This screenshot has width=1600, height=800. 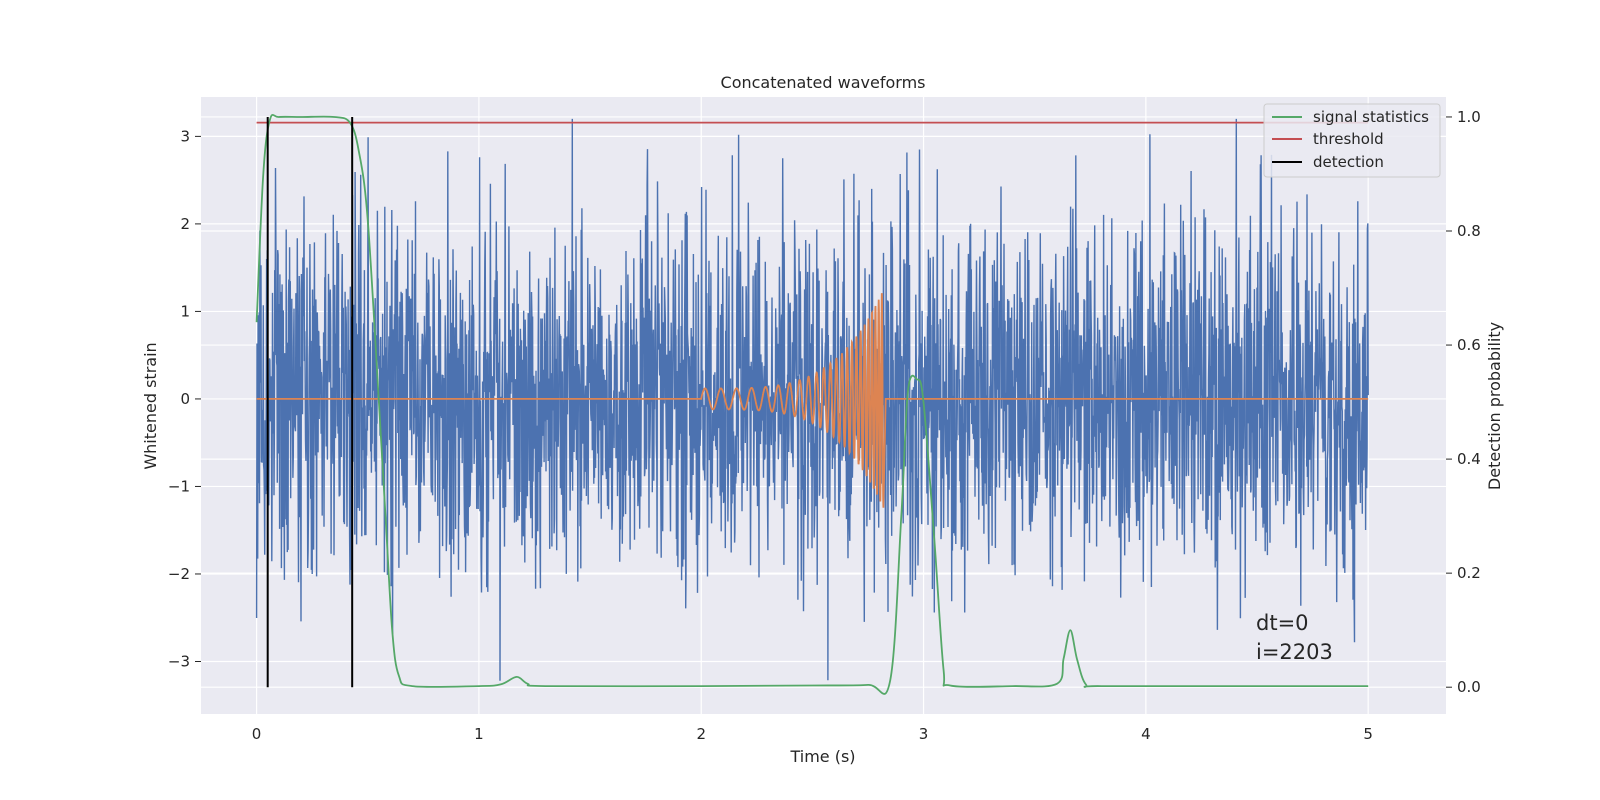 What do you see at coordinates (822, 756) in the screenshot?
I see `x-axis-label: Time (s)` at bounding box center [822, 756].